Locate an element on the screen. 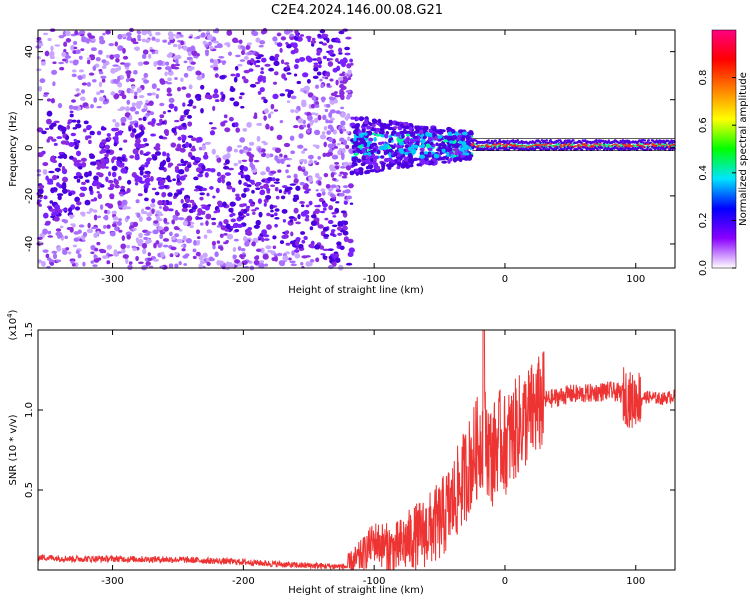  spectrogram-y-label: Frequency (Hz) is located at coordinates (13, 149).